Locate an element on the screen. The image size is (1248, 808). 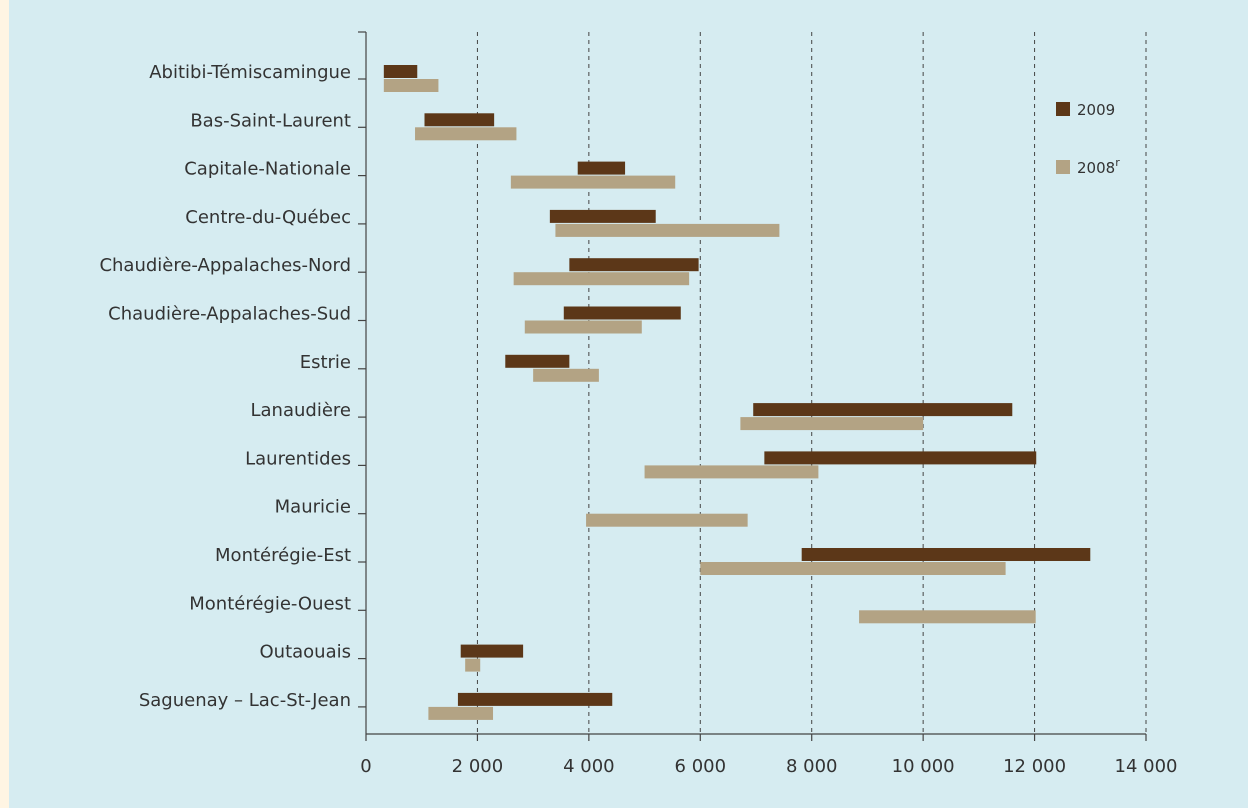
legend: 2009 2008r is located at coordinates (1088, 139).